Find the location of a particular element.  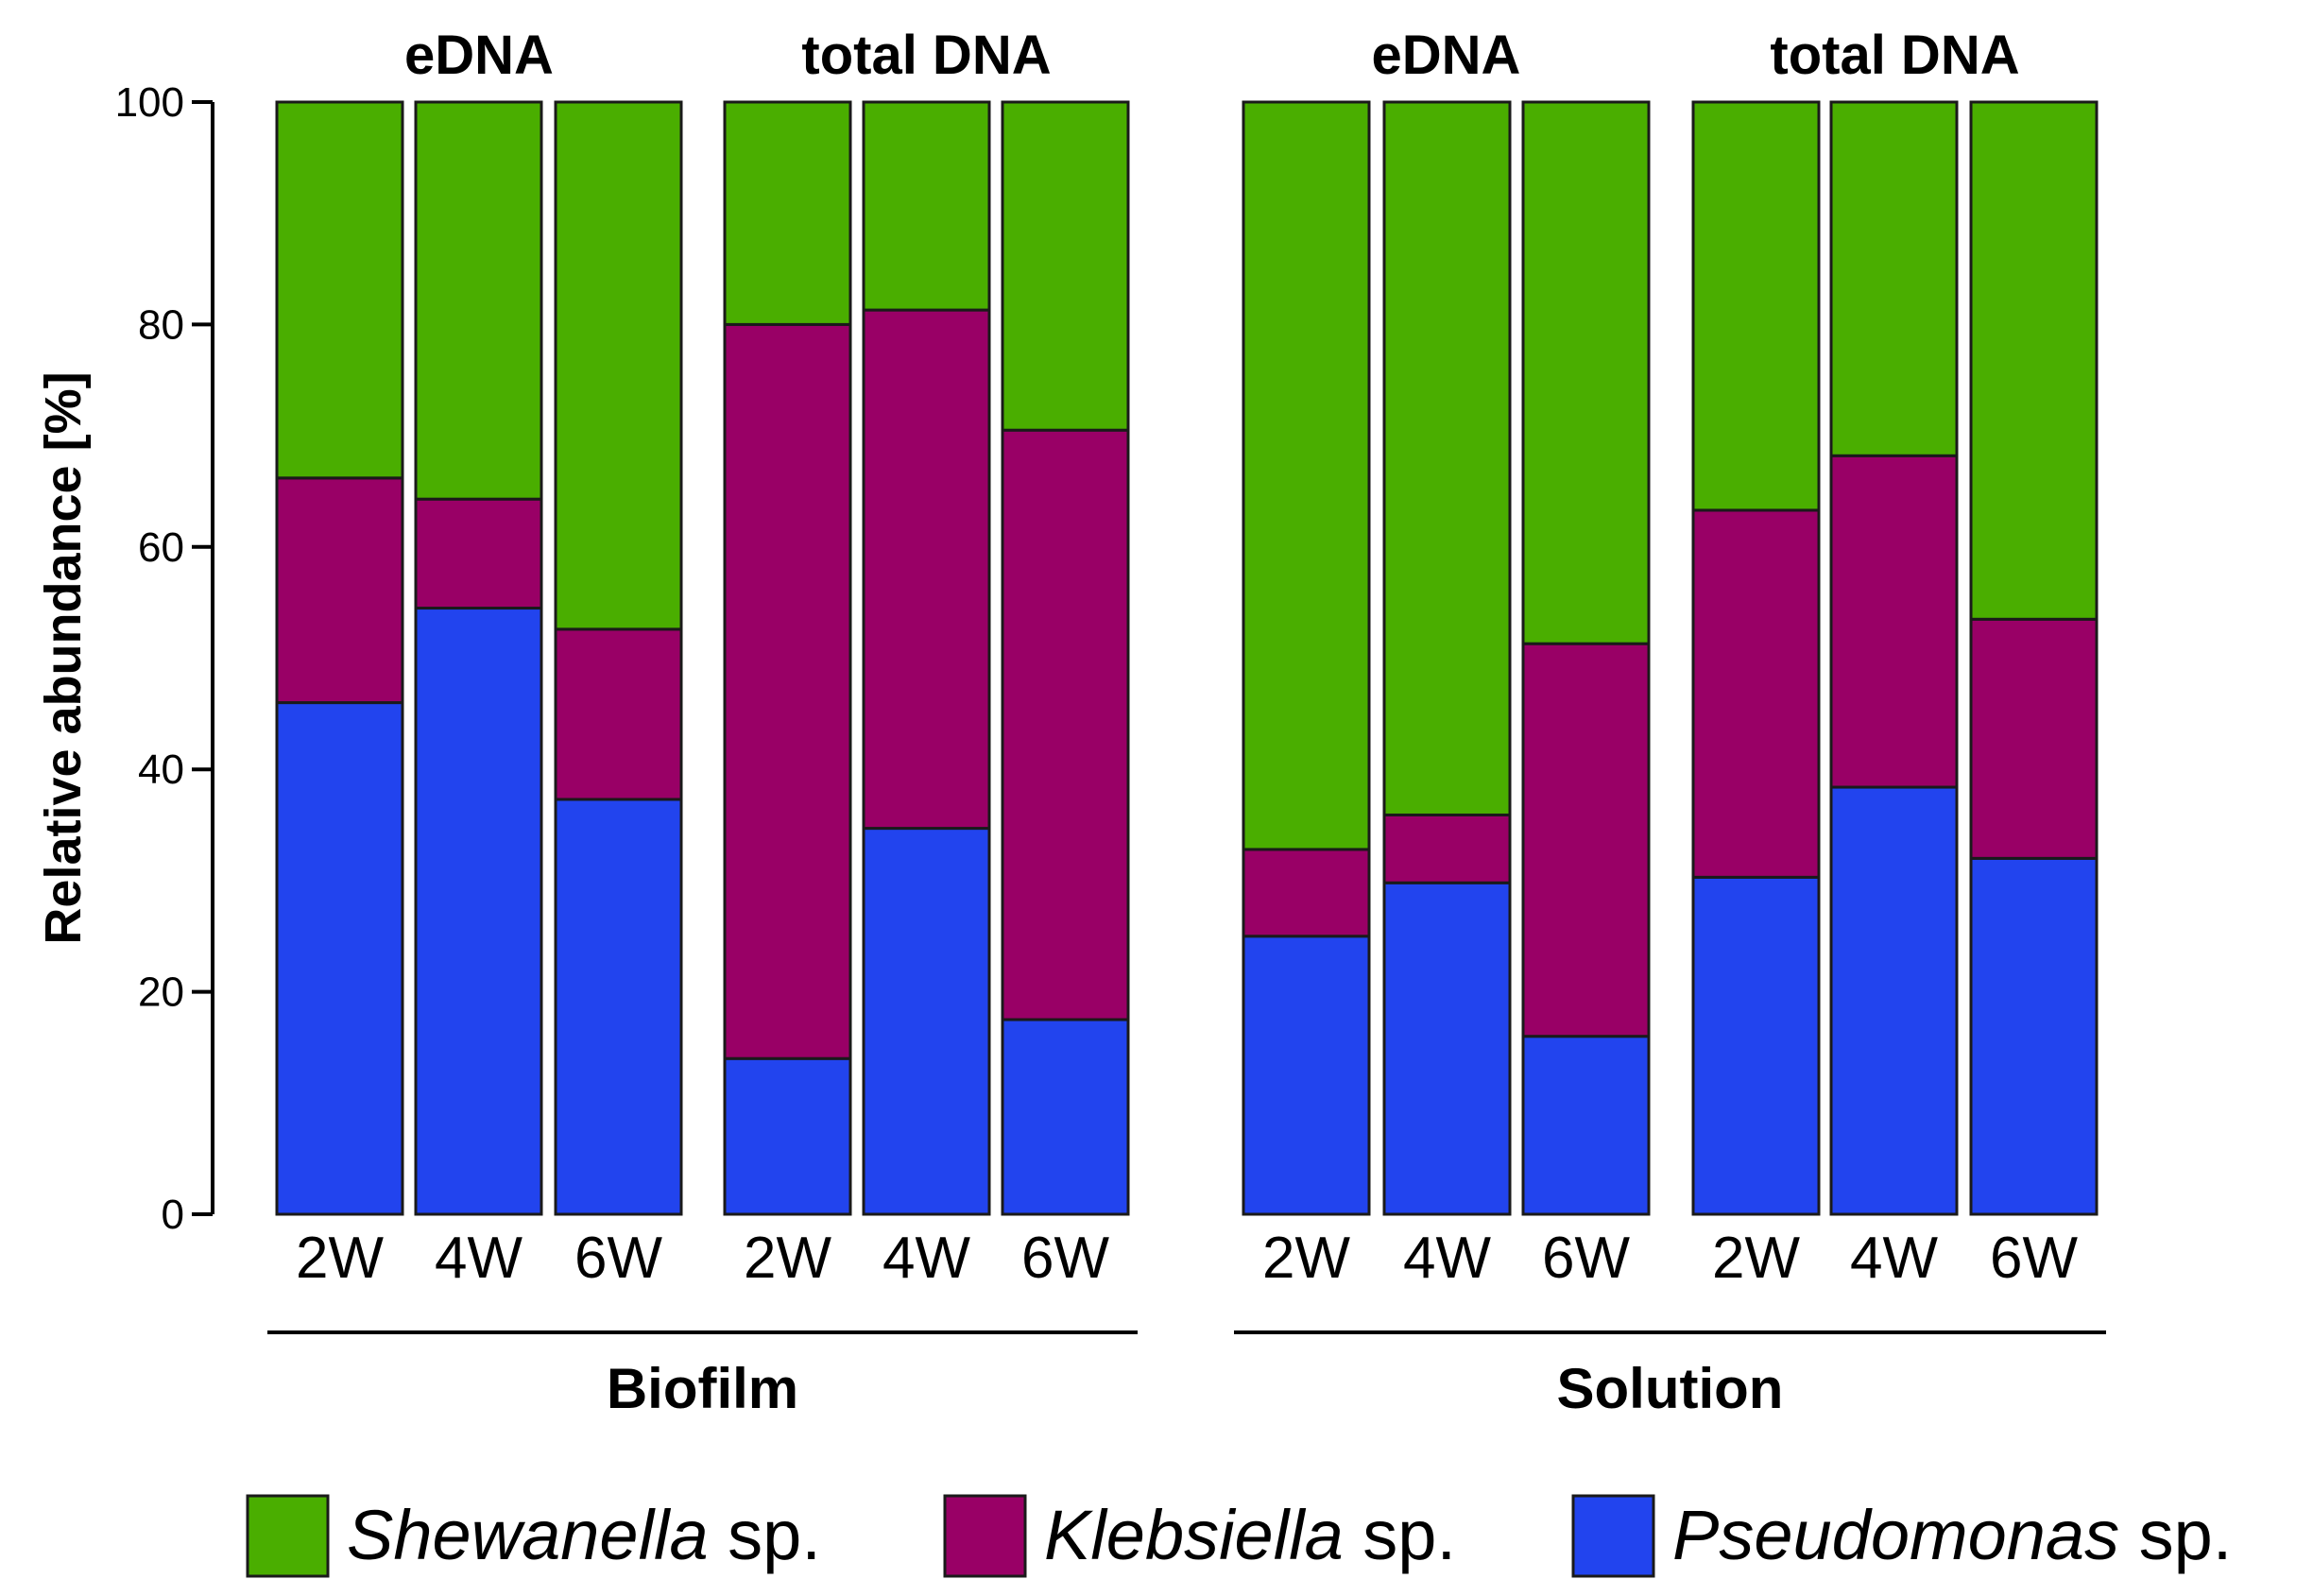

legend-label-klebsiella: Klebsiella sp. is located at coordinates (1250, 1535).